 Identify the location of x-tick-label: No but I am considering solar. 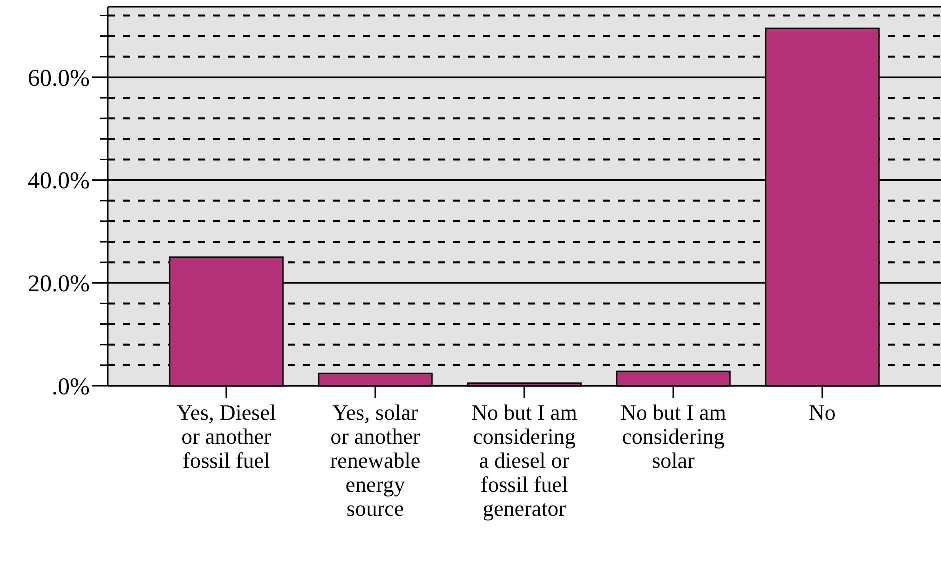
(673, 436).